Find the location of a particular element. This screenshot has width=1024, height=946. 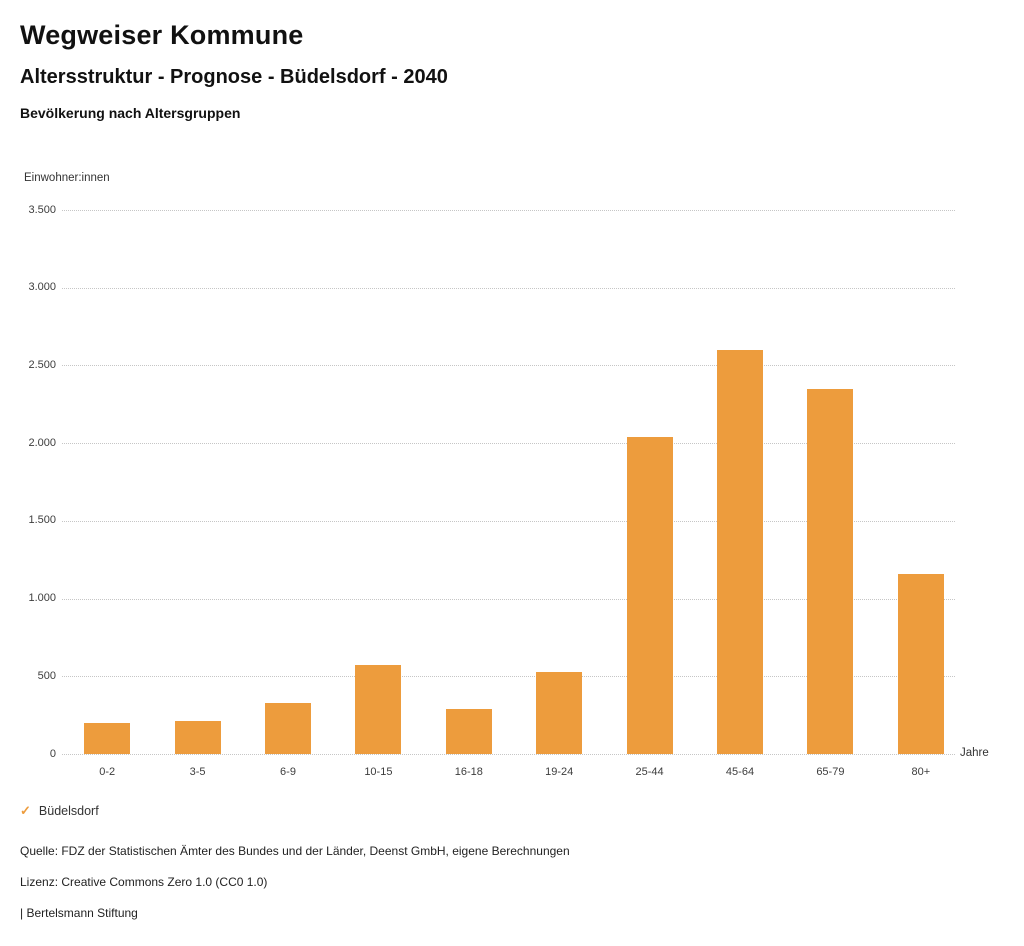

x-tick-label: 25-44 is located at coordinates (649, 772).